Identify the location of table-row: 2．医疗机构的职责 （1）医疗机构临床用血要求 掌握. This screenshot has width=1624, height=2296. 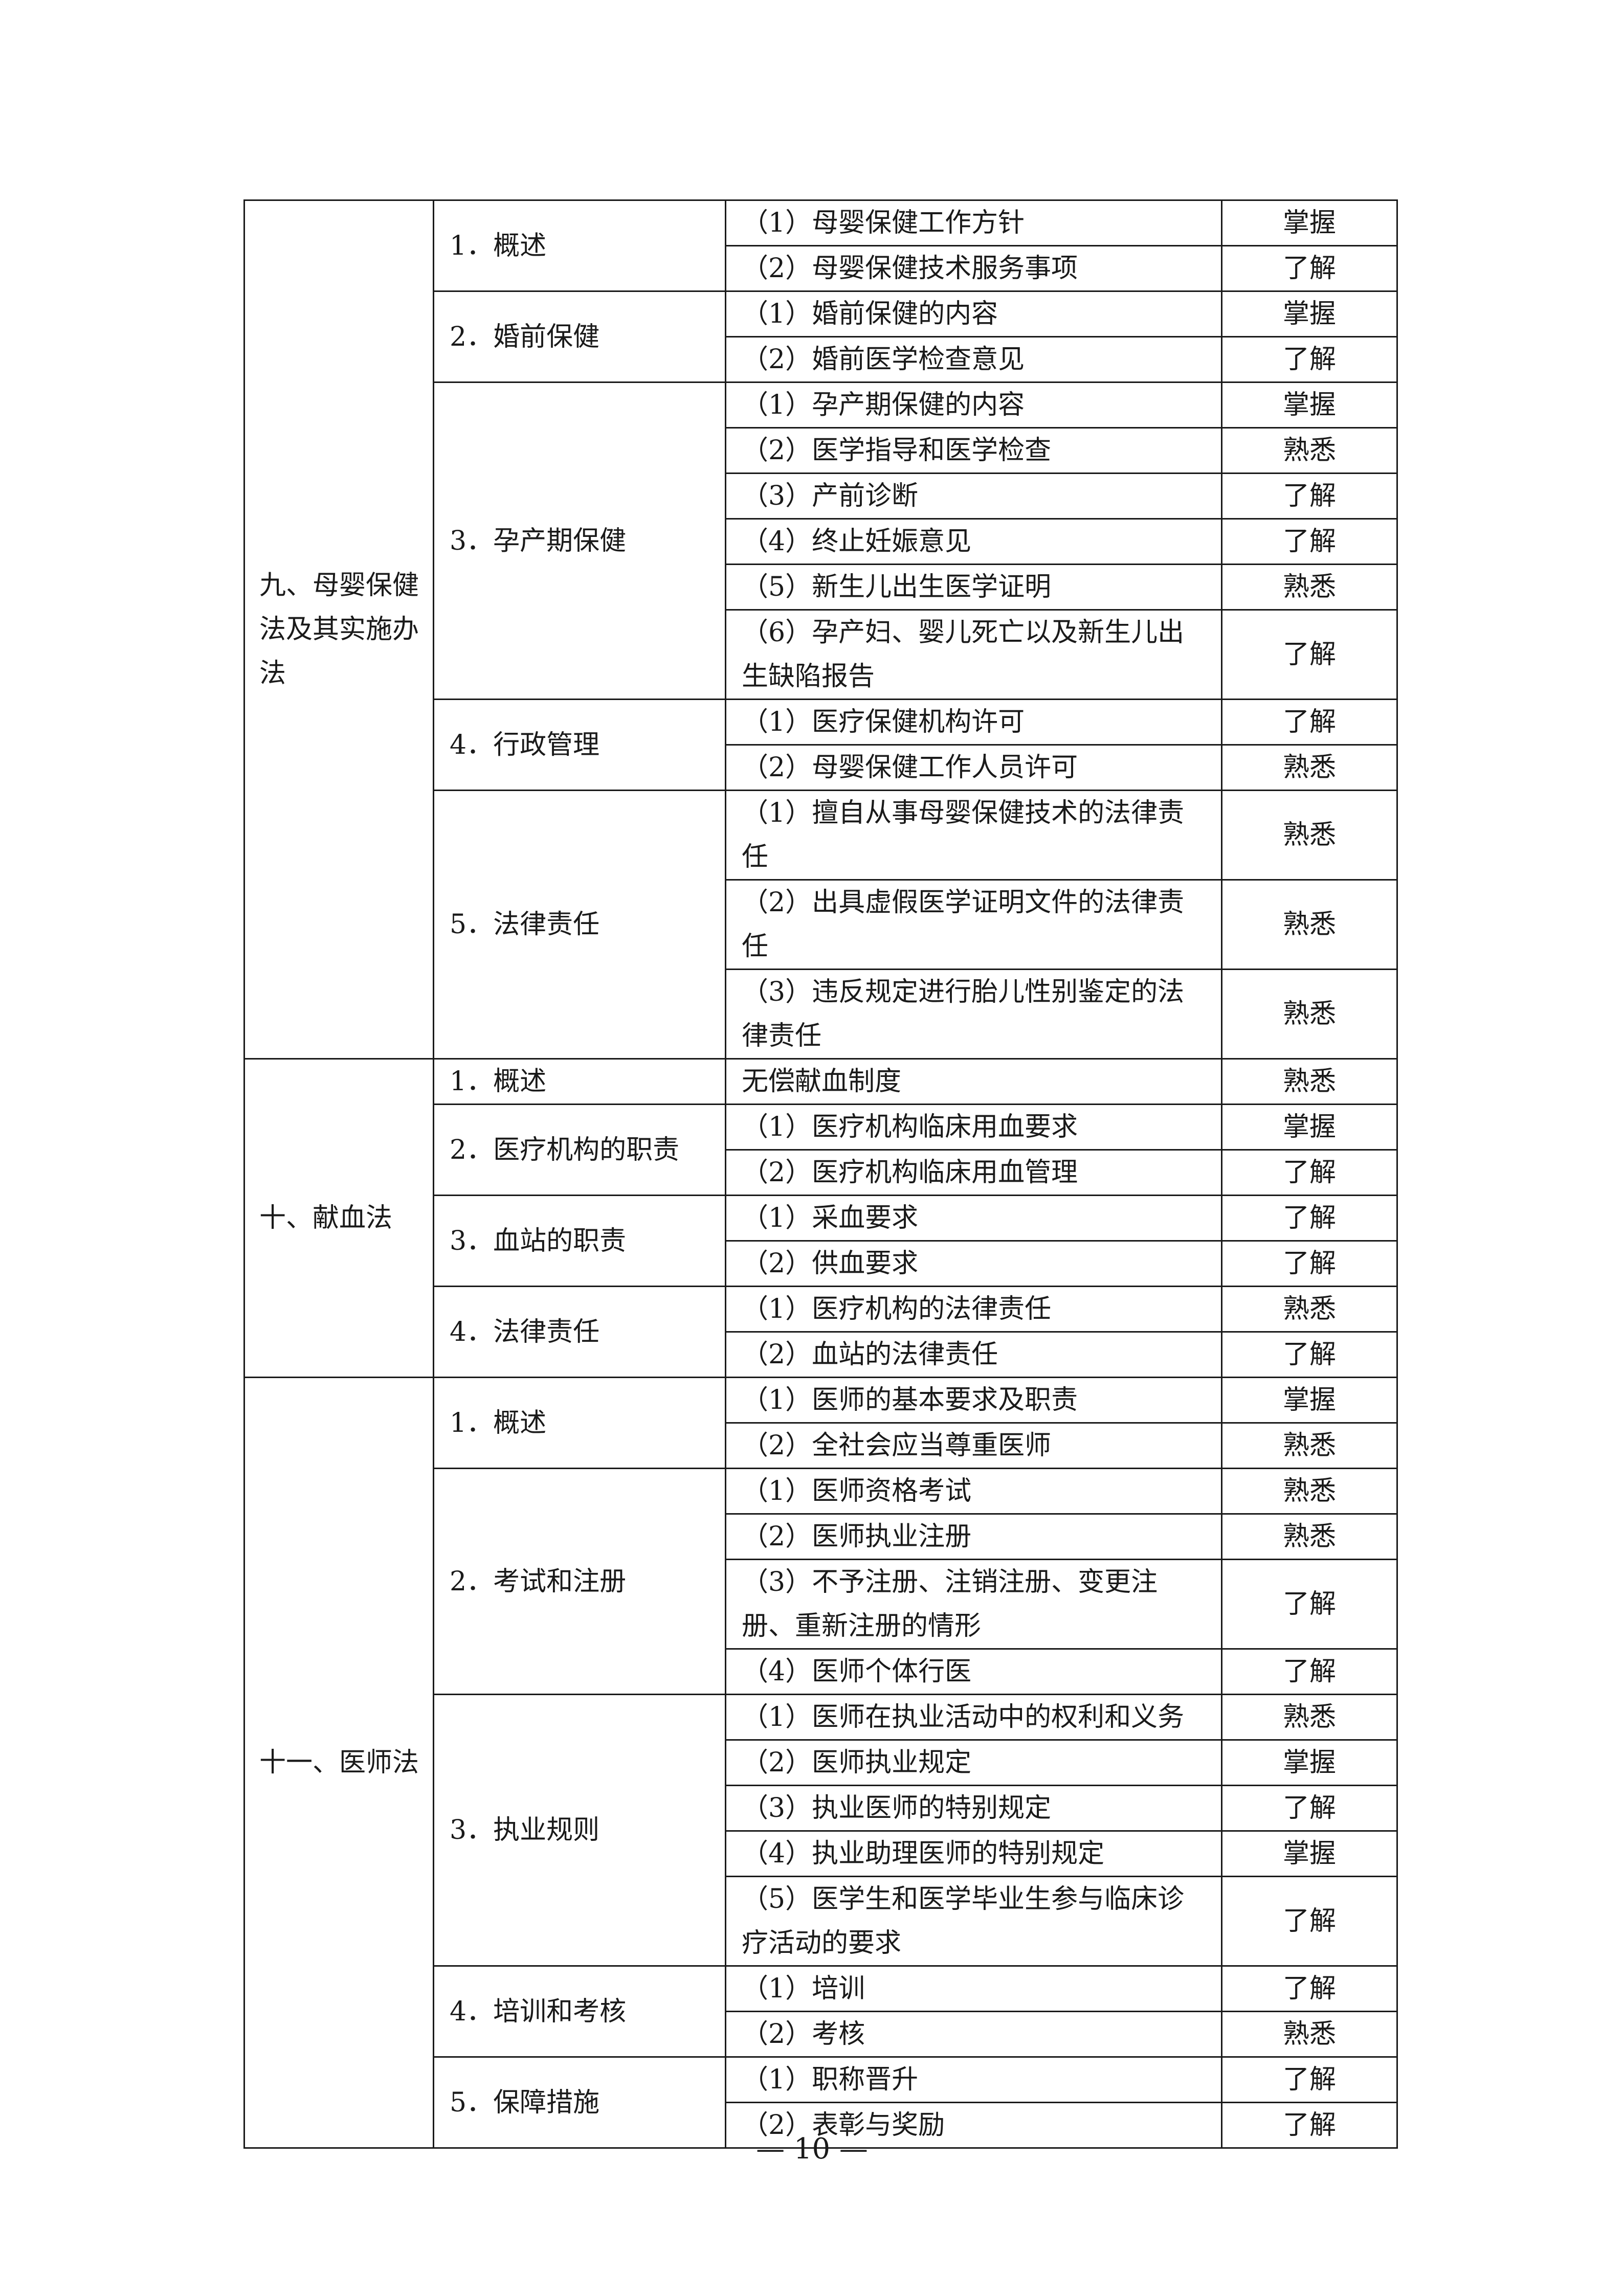
(821, 1150).